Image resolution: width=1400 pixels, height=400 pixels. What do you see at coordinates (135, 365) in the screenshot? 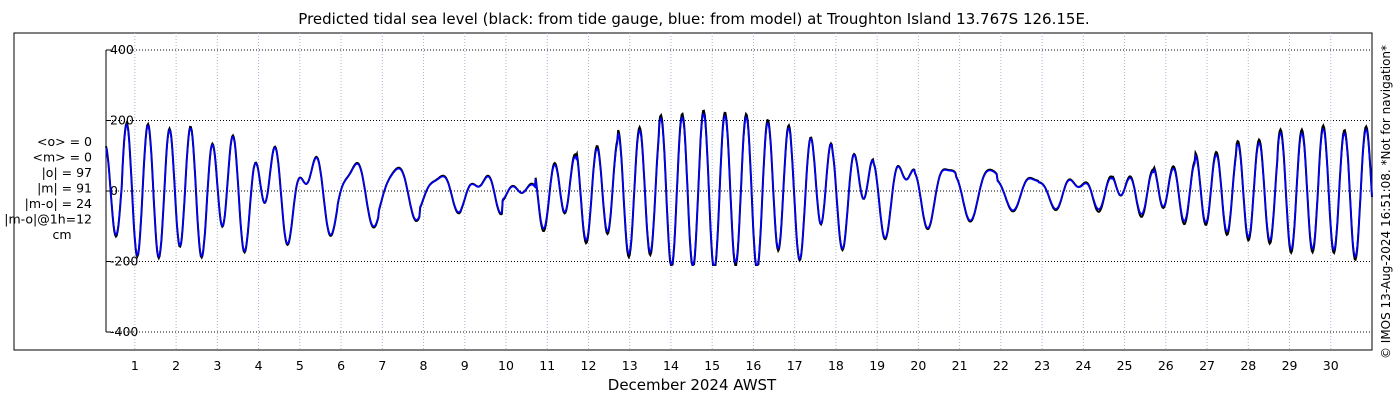
I see `x-tick-label: 1` at bounding box center [135, 365].